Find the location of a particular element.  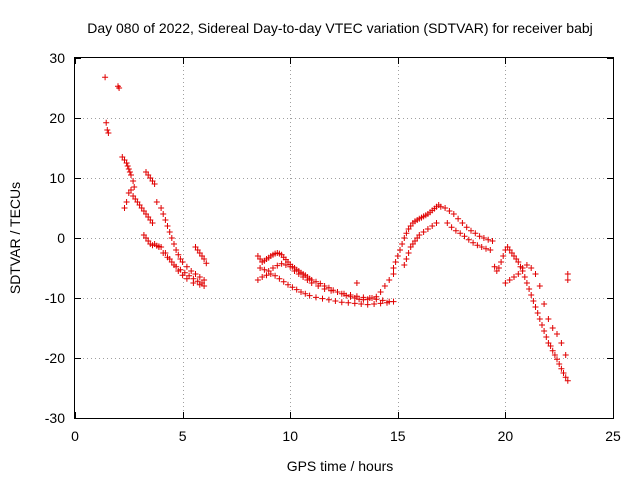

x-tick-label: 15 is located at coordinates (398, 436).